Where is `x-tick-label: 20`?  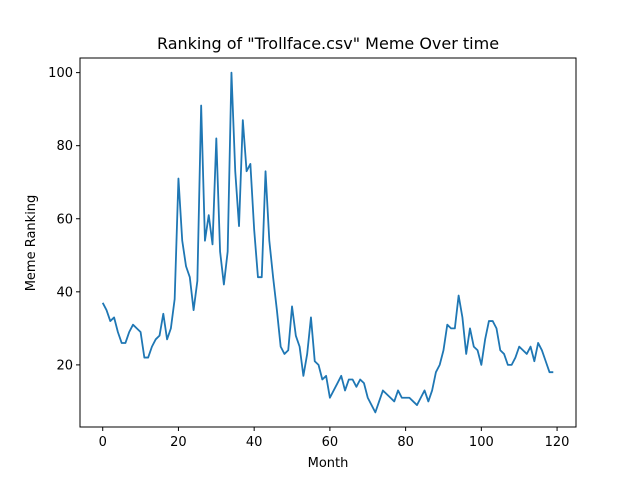
x-tick-label: 20 is located at coordinates (178, 442).